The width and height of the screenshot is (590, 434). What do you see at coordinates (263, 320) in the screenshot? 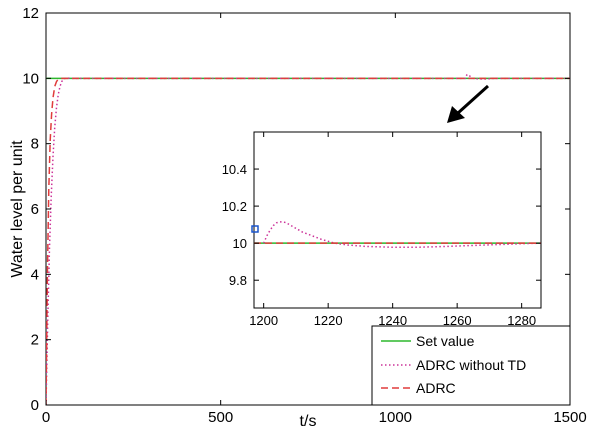
I see `inset-x-tick-label: 1200` at bounding box center [263, 320].